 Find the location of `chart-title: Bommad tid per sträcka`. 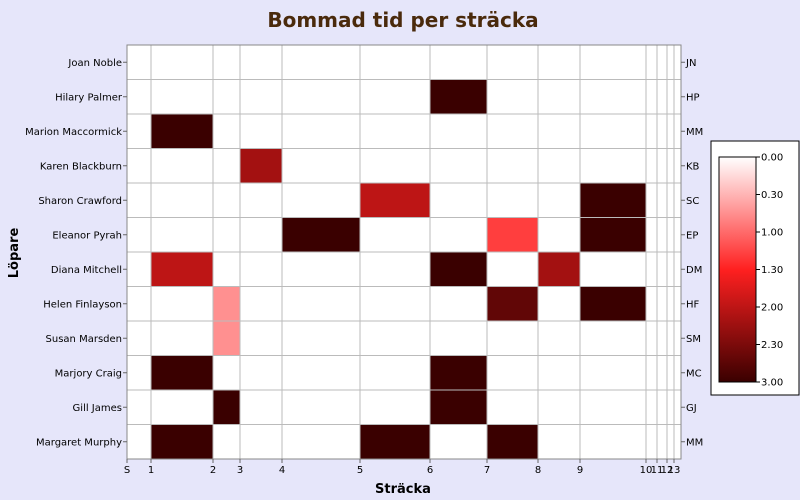

chart-title: Bommad tid per sträcka is located at coordinates (402, 20).